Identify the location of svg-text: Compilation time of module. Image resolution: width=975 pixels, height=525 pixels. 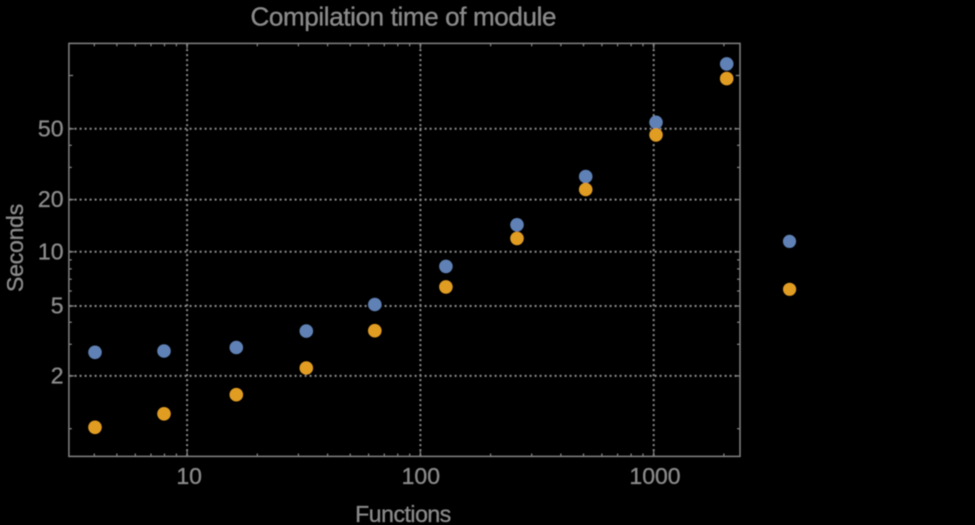
(403, 16).